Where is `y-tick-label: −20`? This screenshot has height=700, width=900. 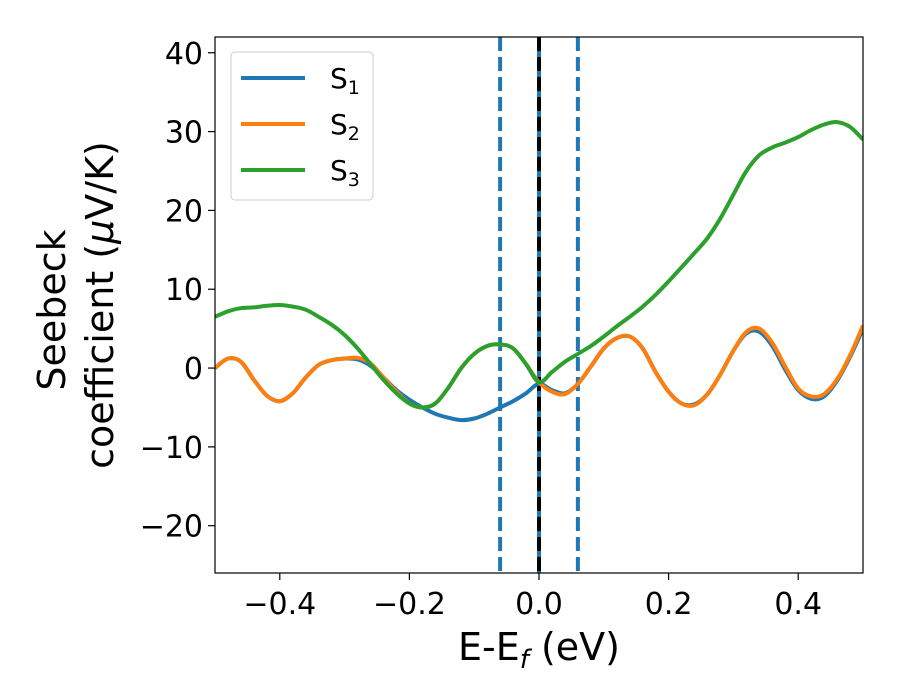 y-tick-label: −20 is located at coordinates (171, 527).